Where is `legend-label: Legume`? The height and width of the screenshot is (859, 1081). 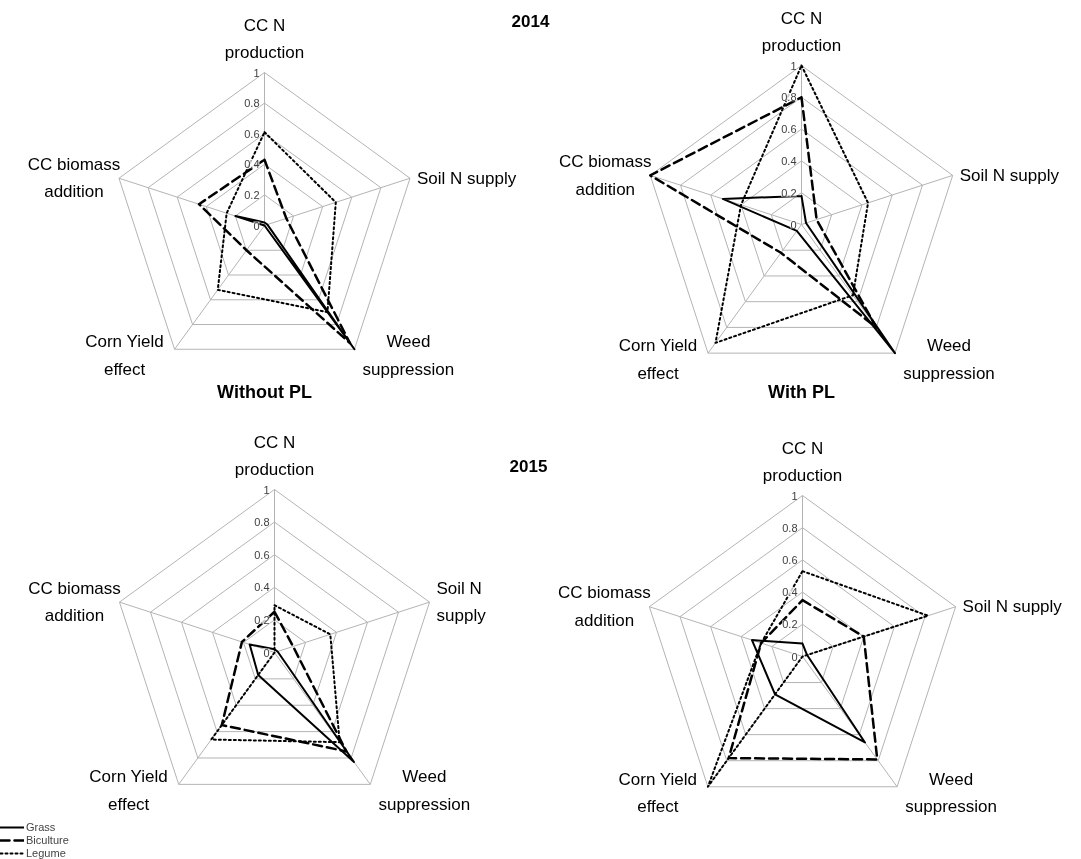 legend-label: Legume is located at coordinates (46, 853).